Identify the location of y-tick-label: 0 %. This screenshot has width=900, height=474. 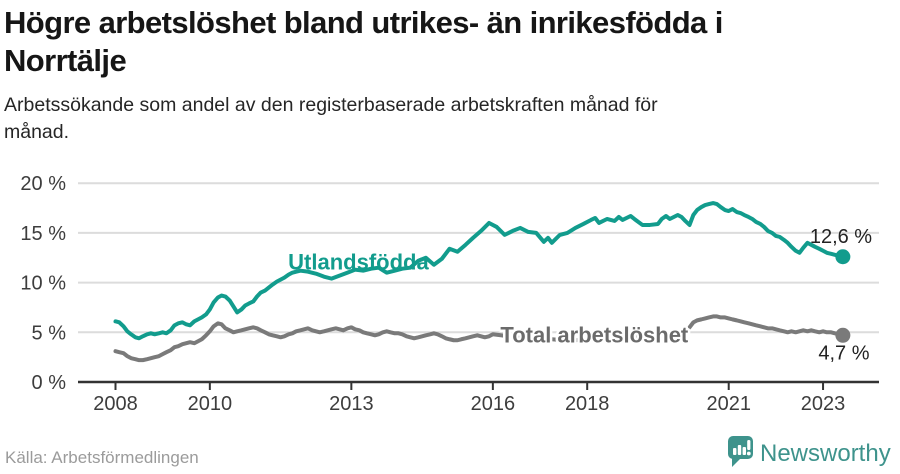
(49, 383).